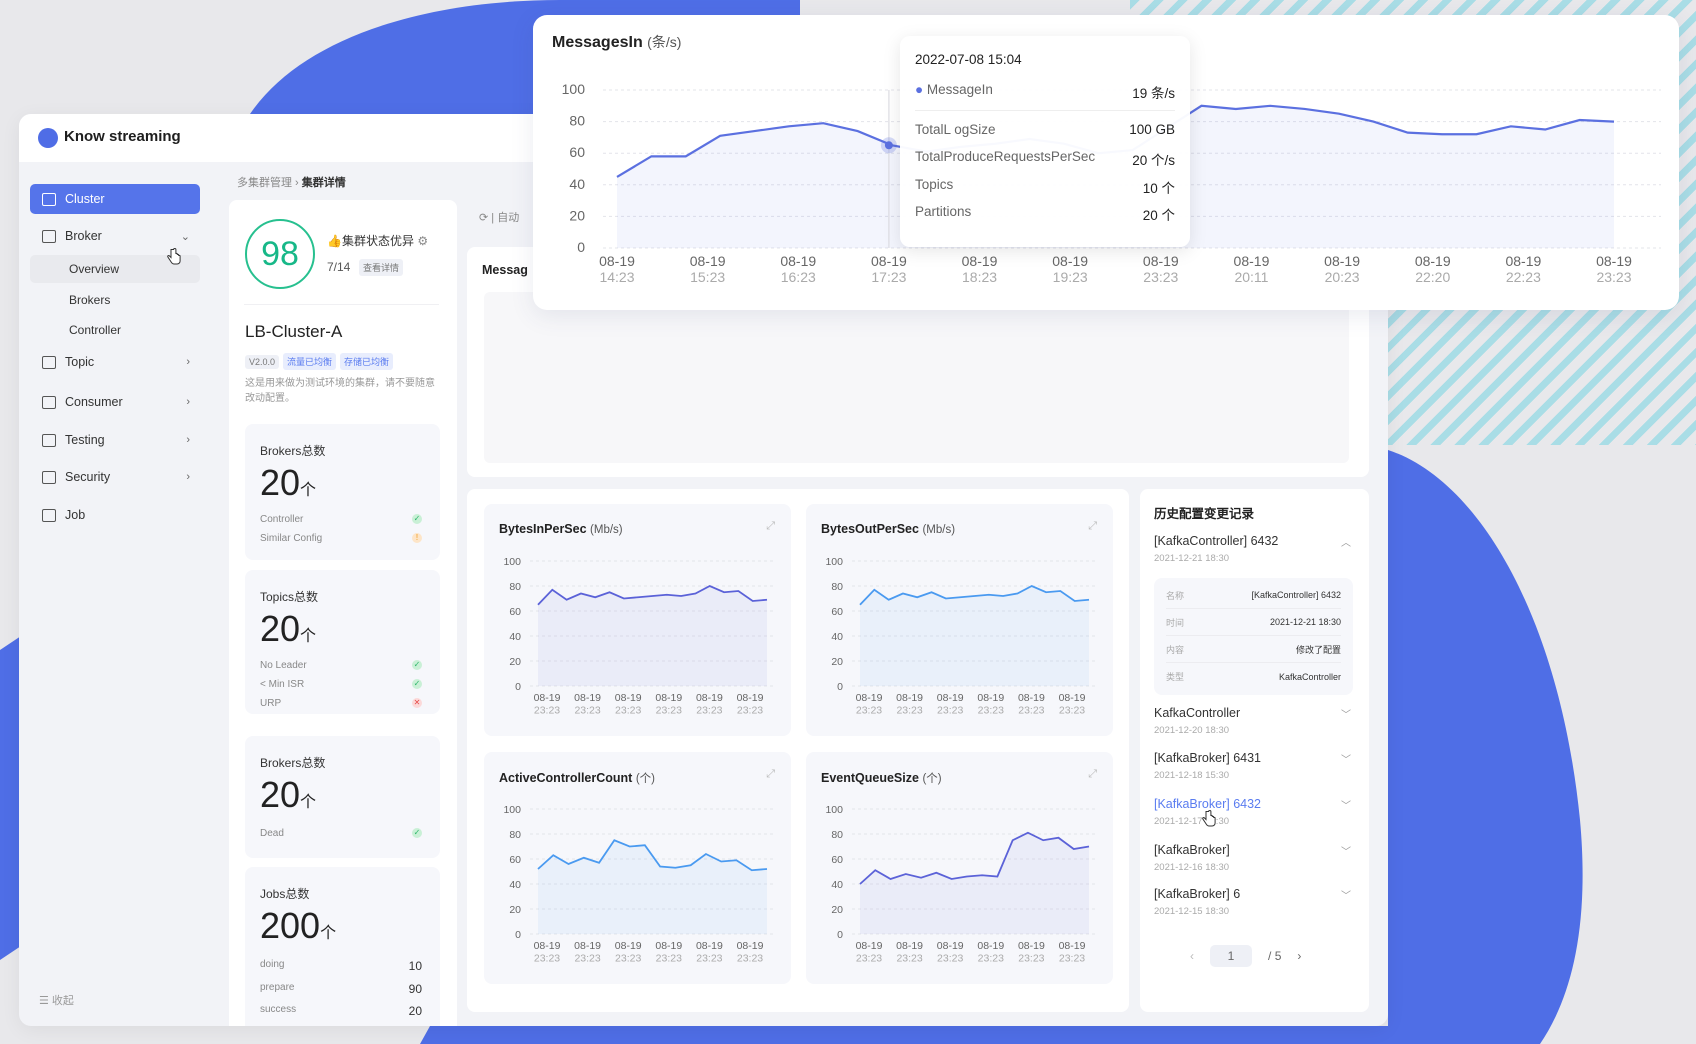 This screenshot has width=1696, height=1044. I want to click on sidebar-item-topic: Topic ›, so click(115, 362).